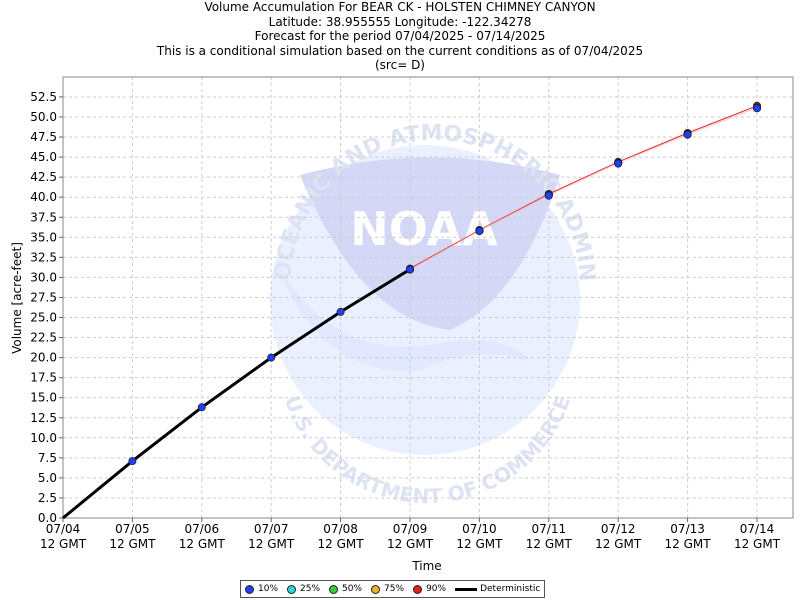 This screenshot has width=800, height=600. Describe the element at coordinates (47, 458) in the screenshot. I see `y-tick-label: 7.5` at that location.